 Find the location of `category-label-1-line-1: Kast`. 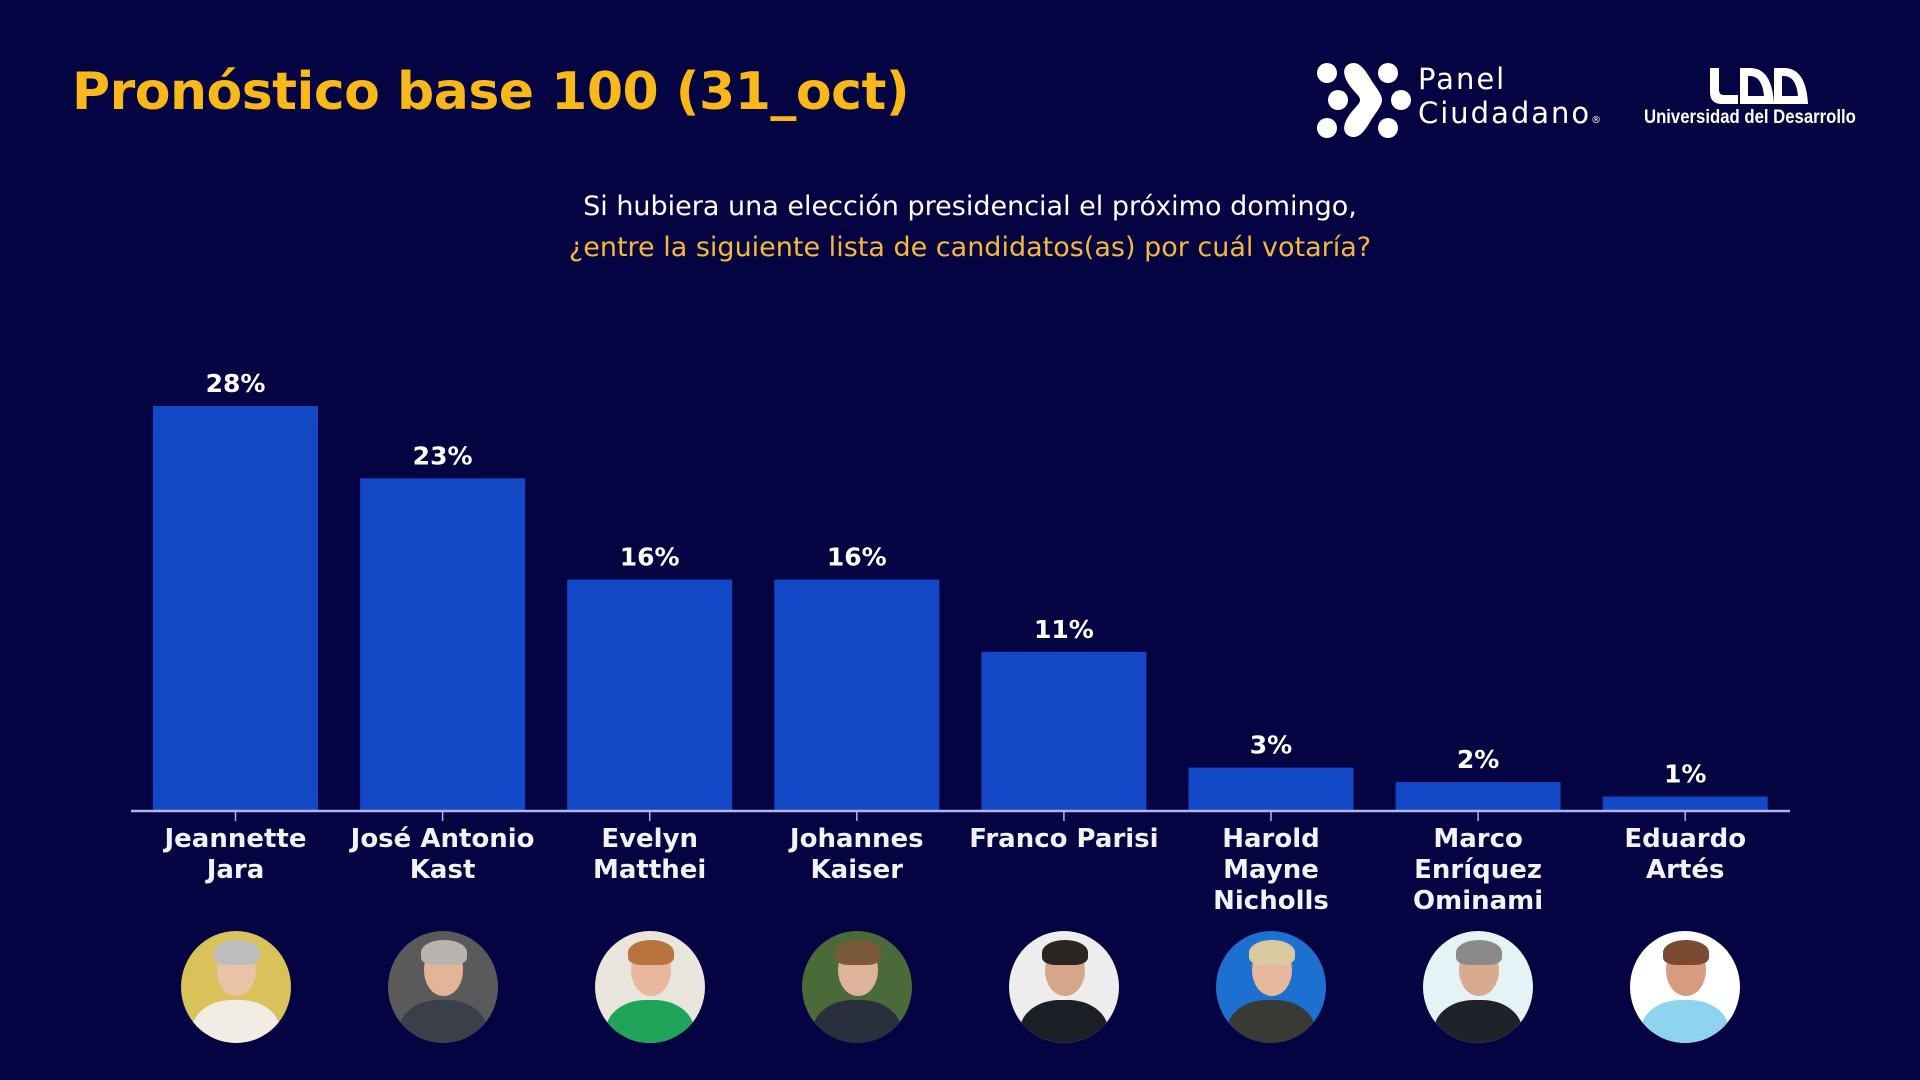

category-label-1-line-1: Kast is located at coordinates (443, 870).